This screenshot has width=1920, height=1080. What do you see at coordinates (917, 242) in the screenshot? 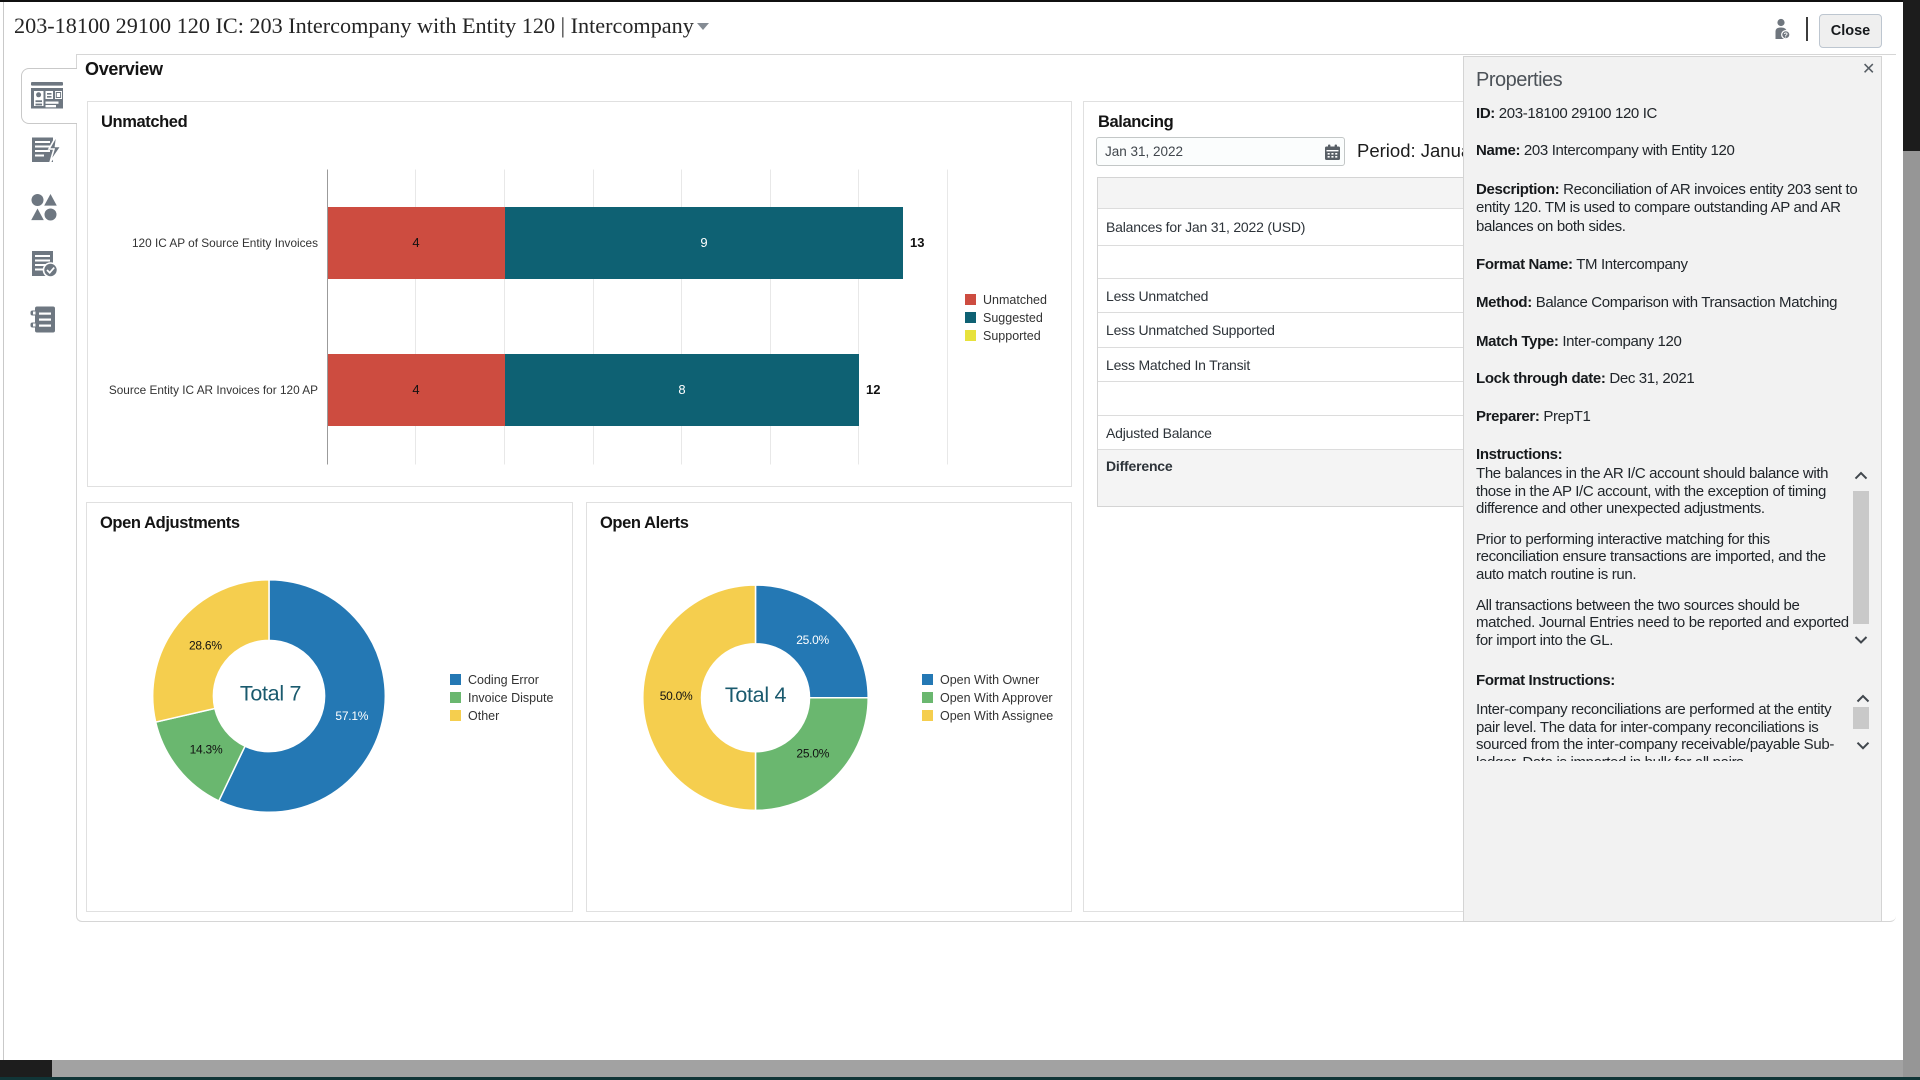
I see `svg-text: 13` at bounding box center [917, 242].